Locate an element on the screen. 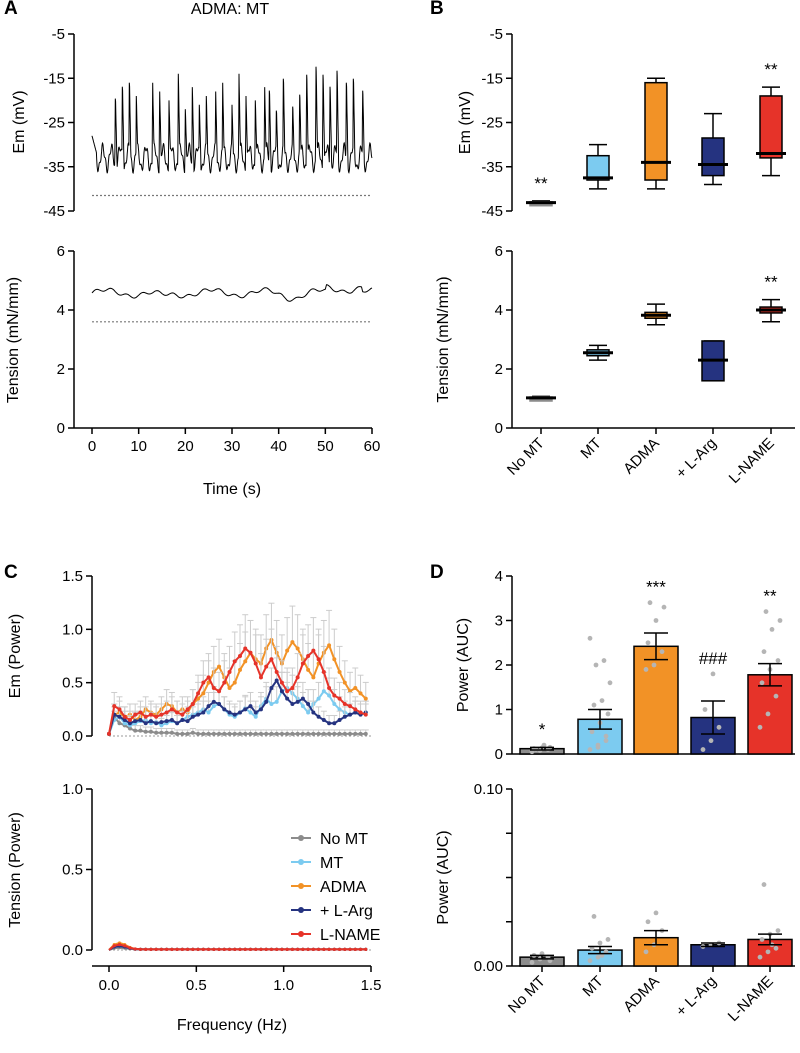 This screenshot has width=800, height=1053. significance-label: *** is located at coordinates (656, 587).